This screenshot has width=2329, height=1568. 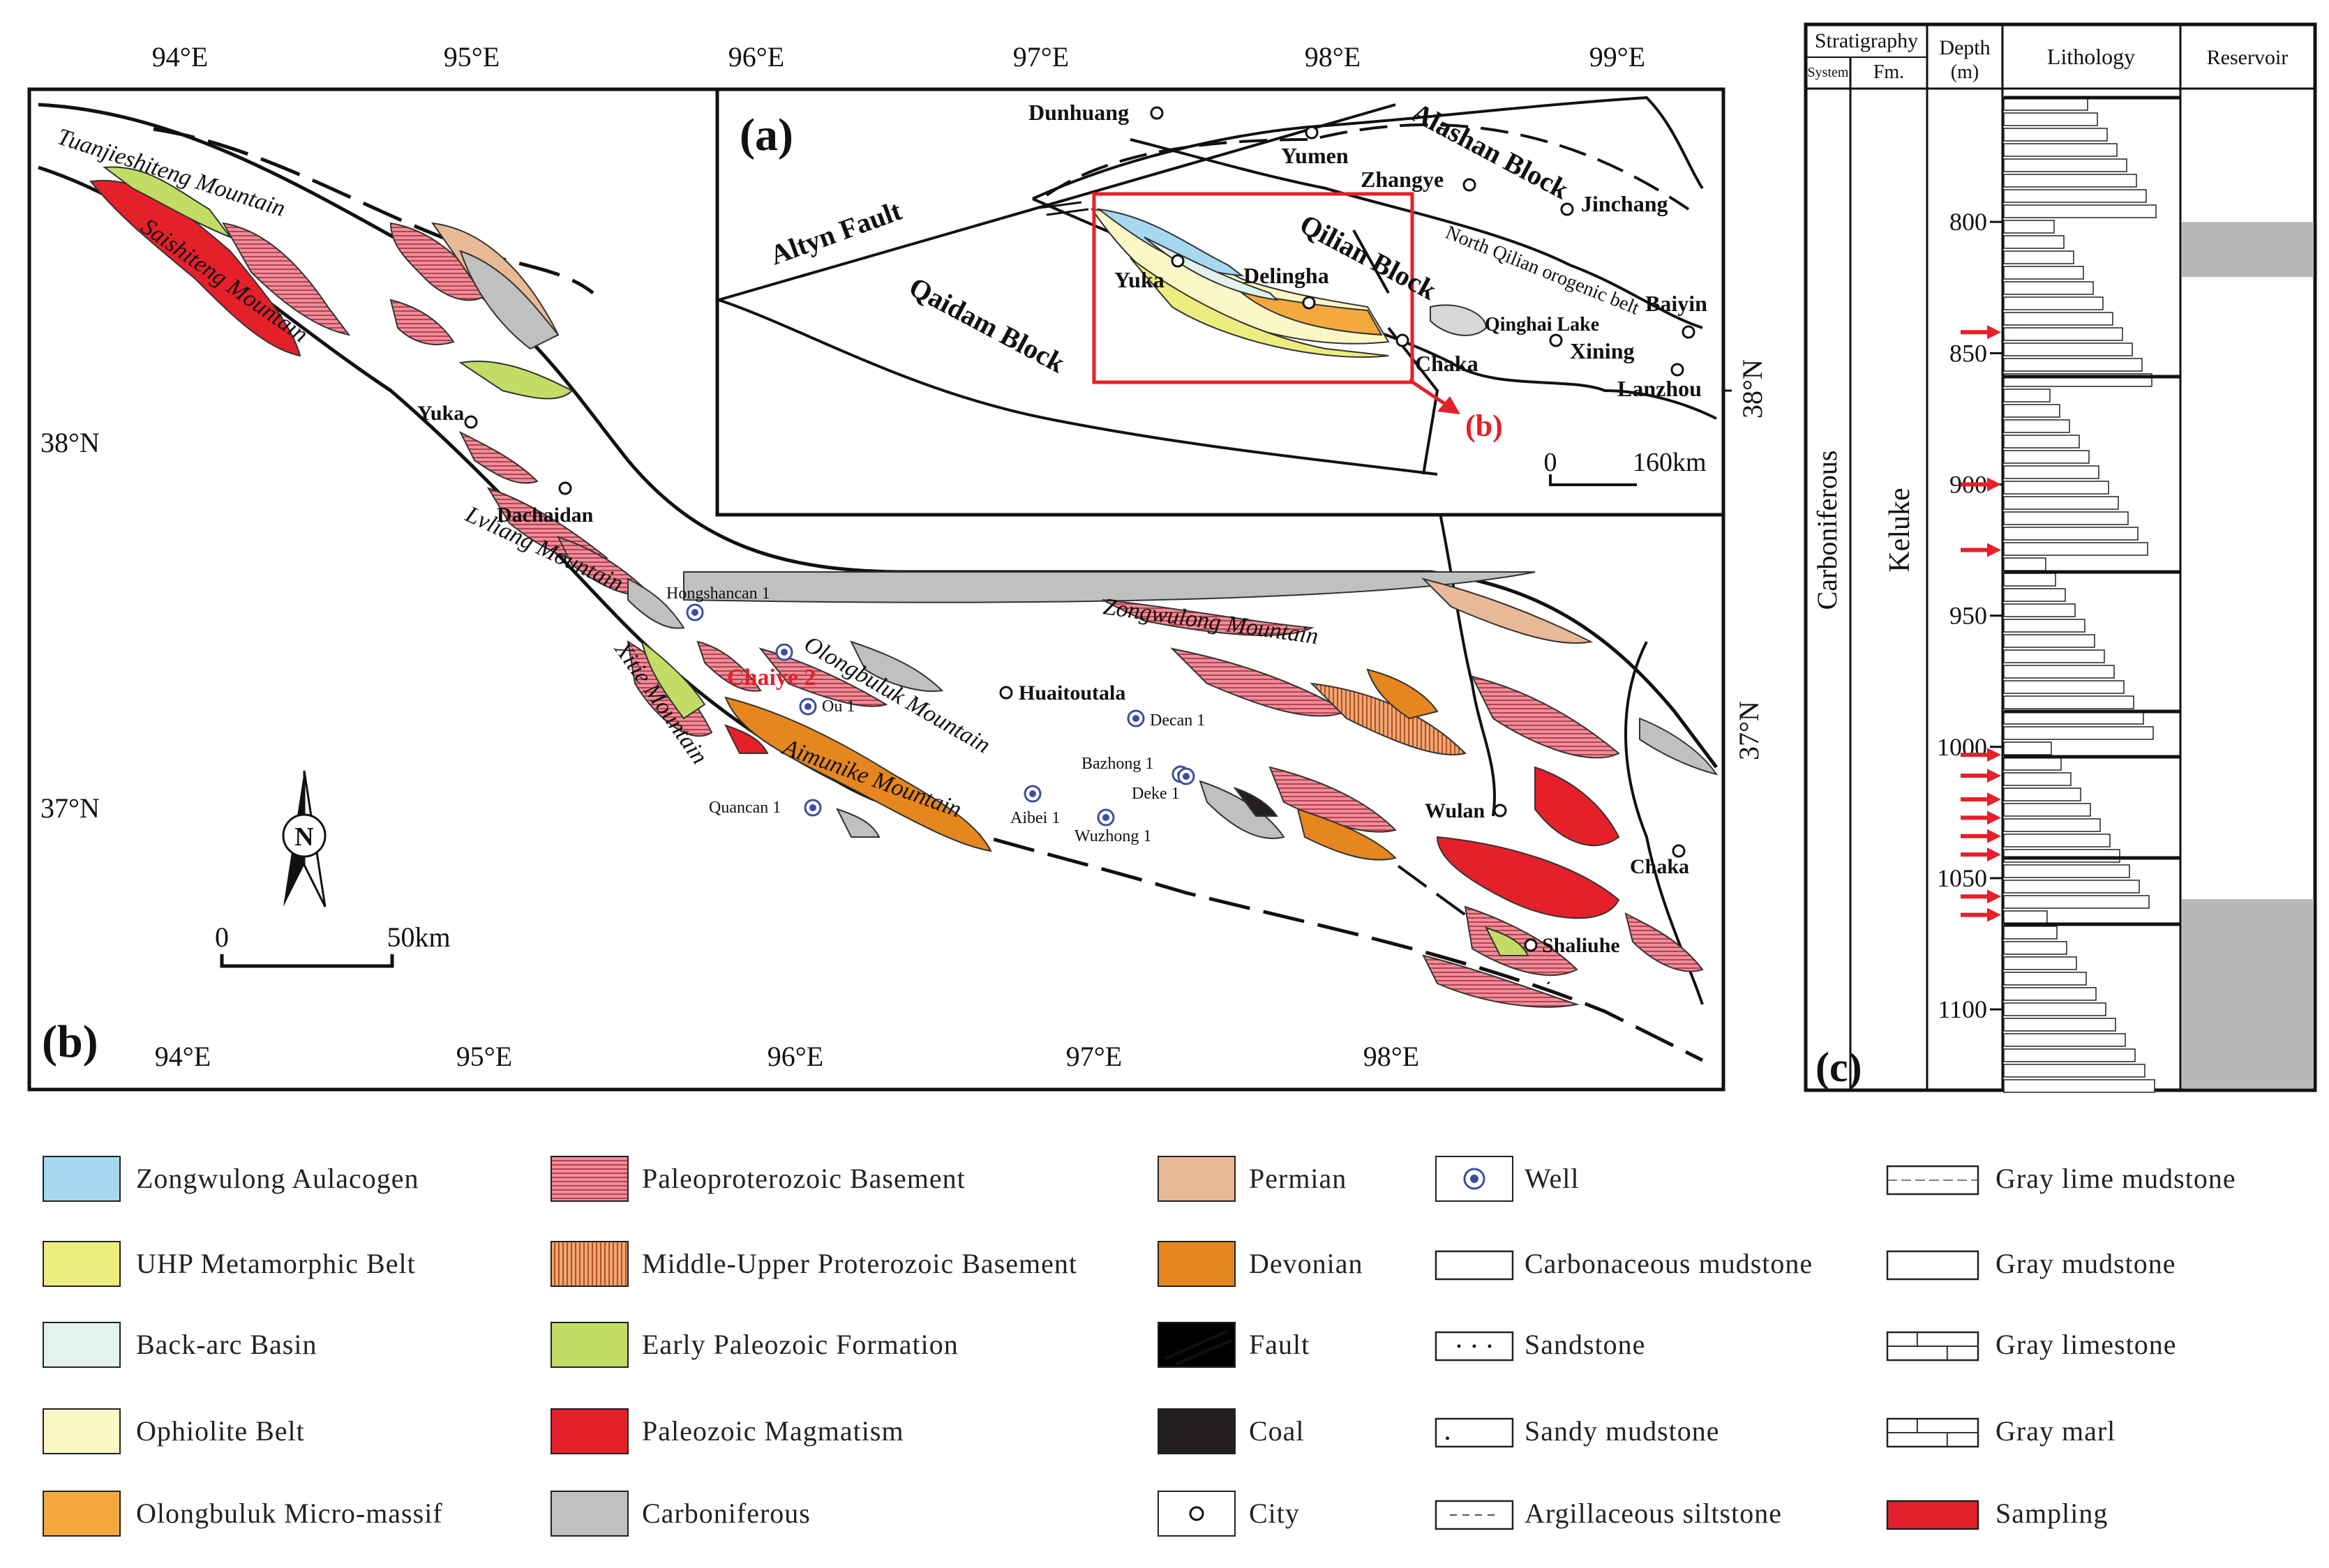 What do you see at coordinates (2086, 1344) in the screenshot?
I see `legend-label: Gray limestone` at bounding box center [2086, 1344].